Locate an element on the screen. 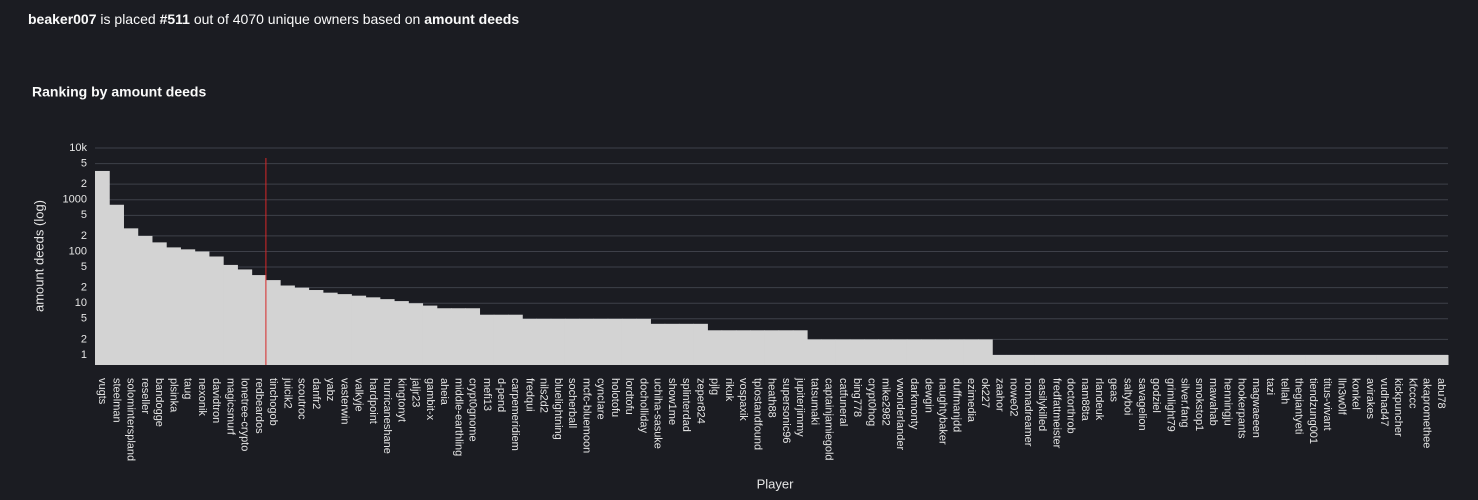 The height and width of the screenshot is (500, 1478). x-tick-label: darkmonty is located at coordinates (914, 404).